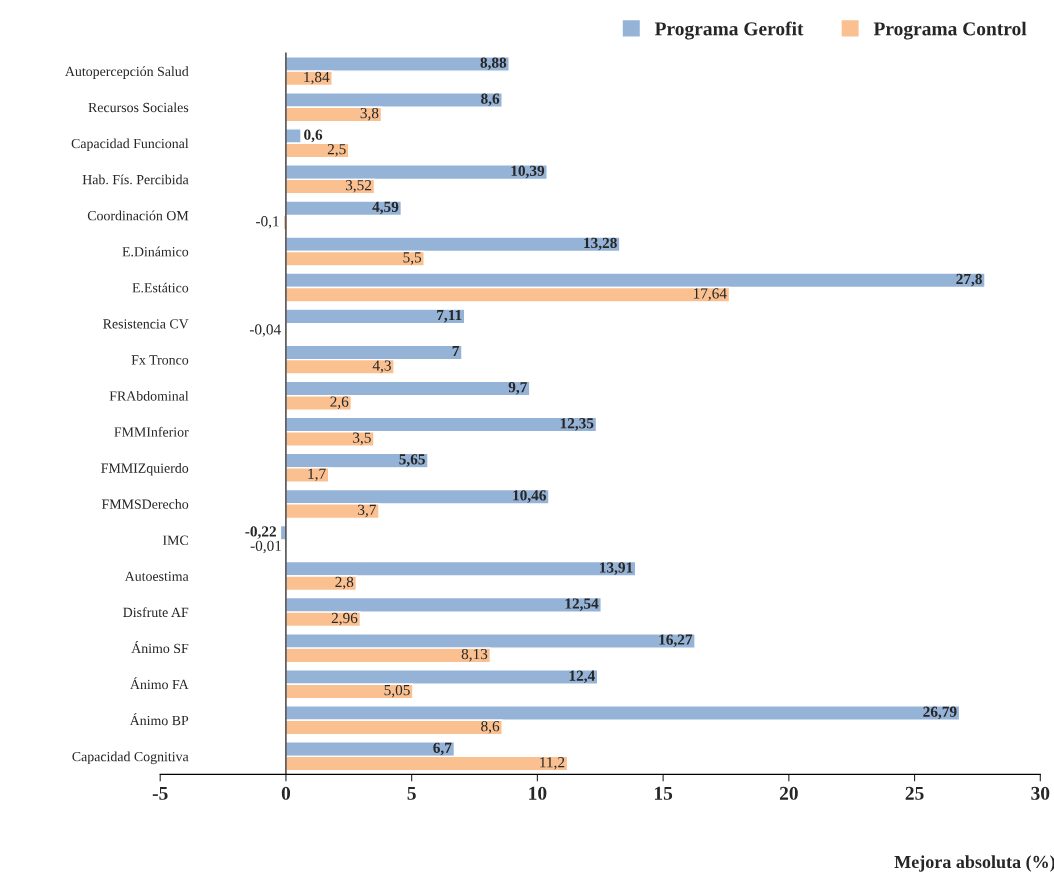  Describe the element at coordinates (130, 145) in the screenshot. I see `y-tick-label: Capacidad Funcional` at that location.